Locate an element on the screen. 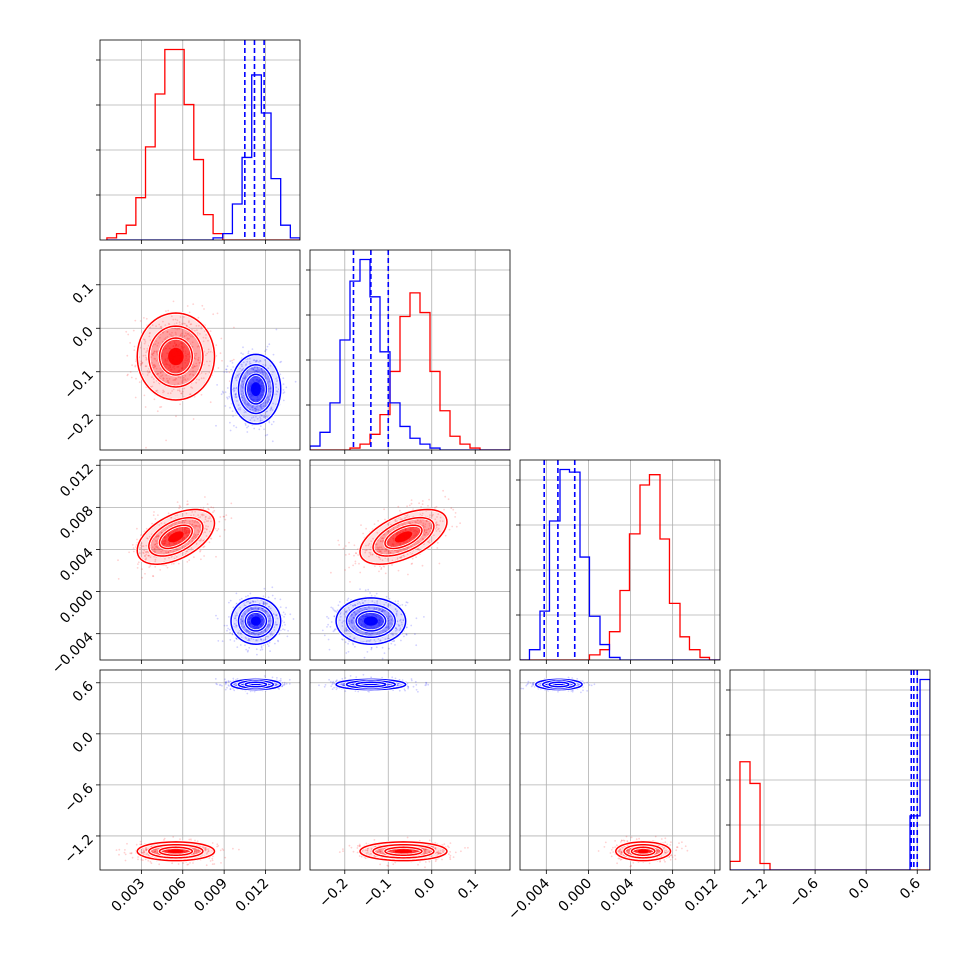 The image size is (970, 970). x-tick-label-0-3: 0.012 is located at coordinates (253, 896).